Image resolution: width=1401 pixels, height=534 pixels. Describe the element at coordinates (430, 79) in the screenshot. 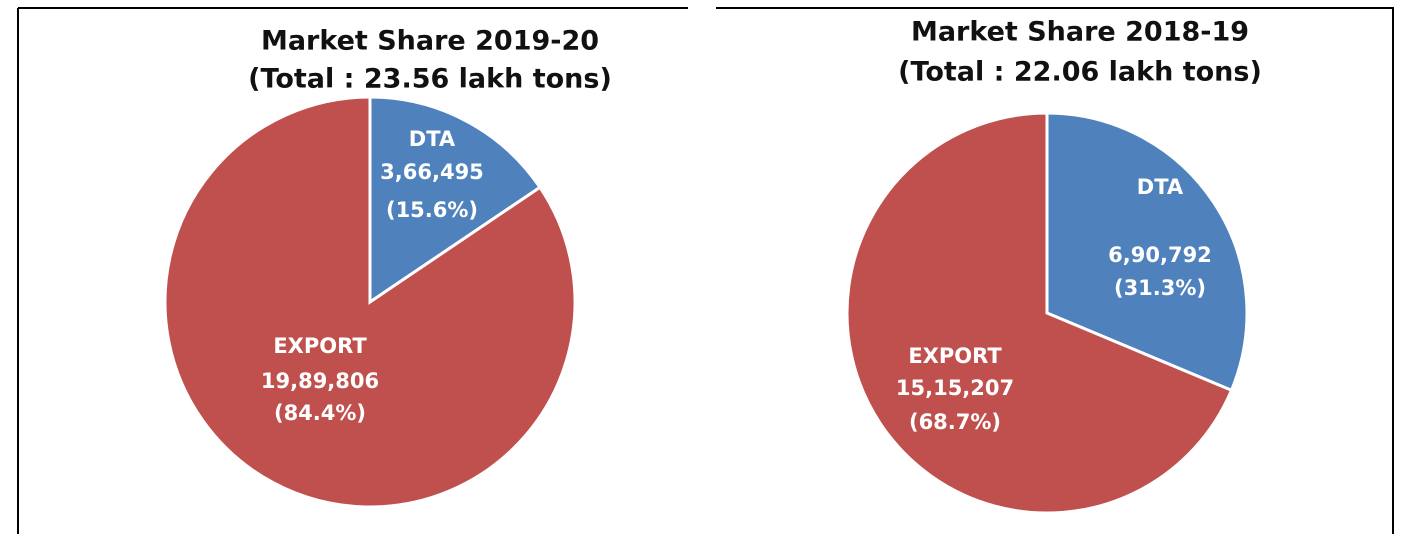

I see `chart-subtitle: (Total : 23.56 lakh tons)` at that location.